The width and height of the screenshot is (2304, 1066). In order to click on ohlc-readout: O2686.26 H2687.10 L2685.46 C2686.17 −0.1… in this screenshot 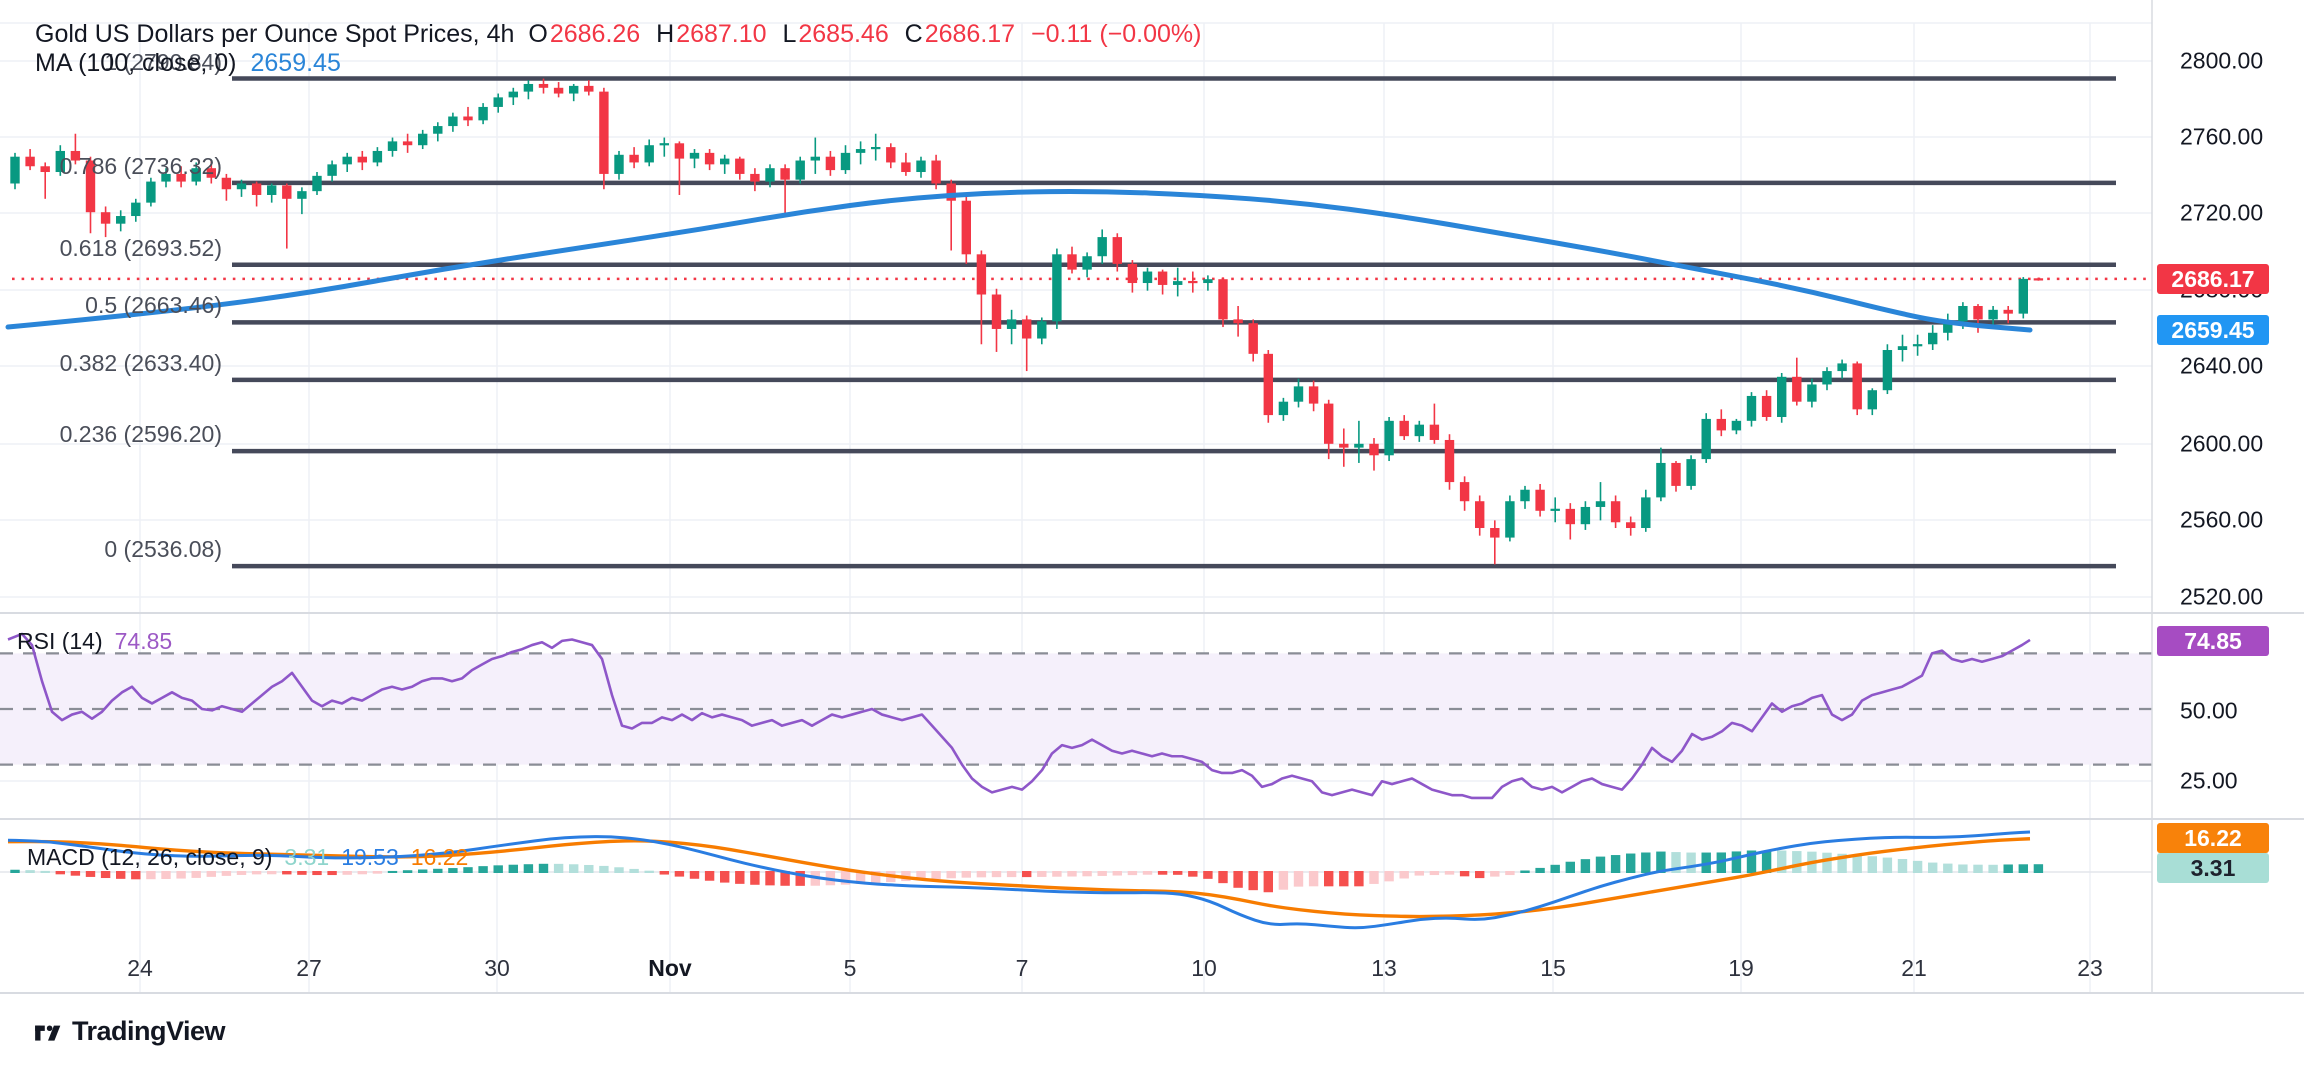, I will do `click(865, 34)`.